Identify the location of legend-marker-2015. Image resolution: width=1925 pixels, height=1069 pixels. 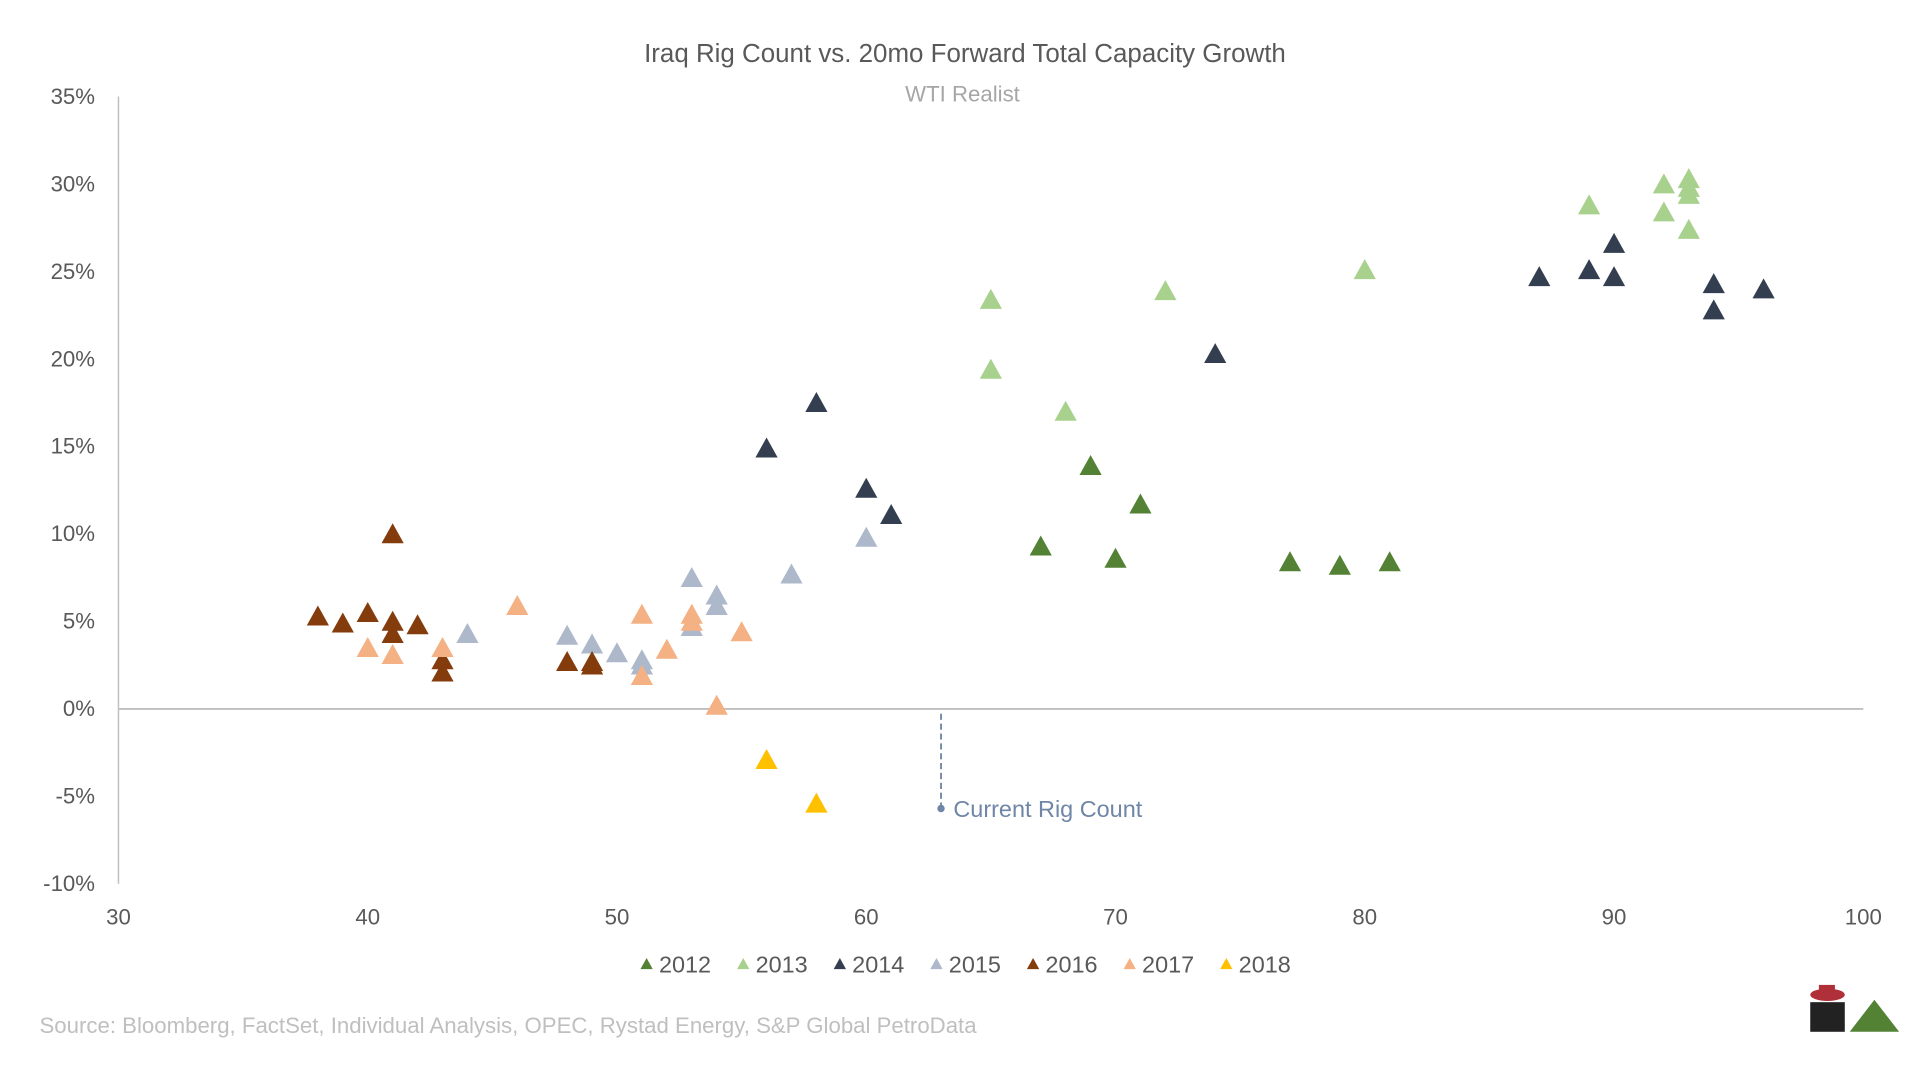
(936, 964).